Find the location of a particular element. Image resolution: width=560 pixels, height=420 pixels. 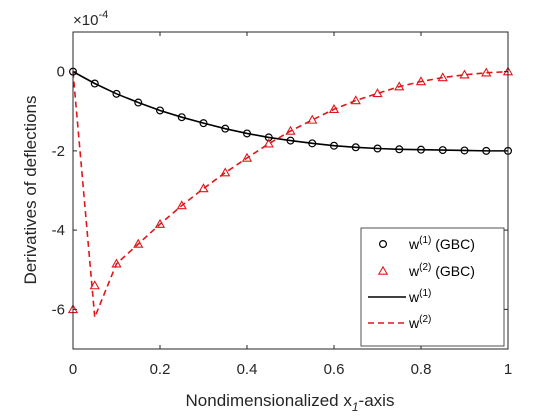

legend-marker-circle is located at coordinates (383, 244).